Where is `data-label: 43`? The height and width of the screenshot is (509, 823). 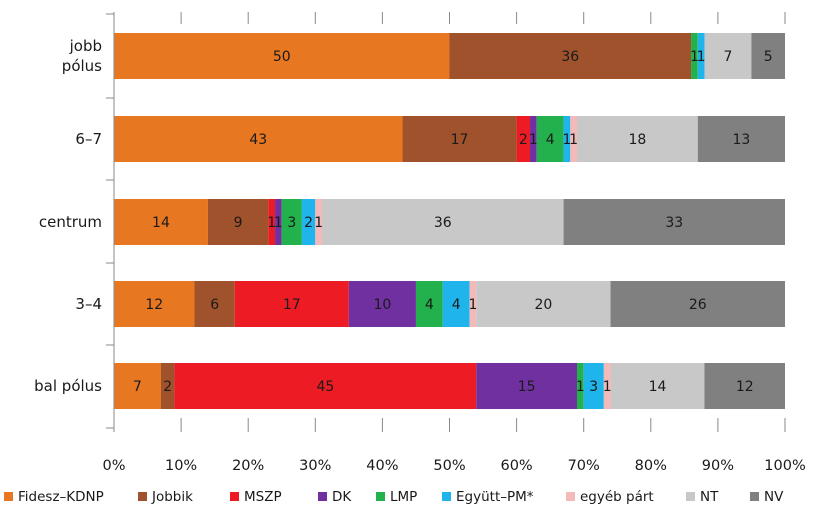 data-label: 43 is located at coordinates (258, 140).